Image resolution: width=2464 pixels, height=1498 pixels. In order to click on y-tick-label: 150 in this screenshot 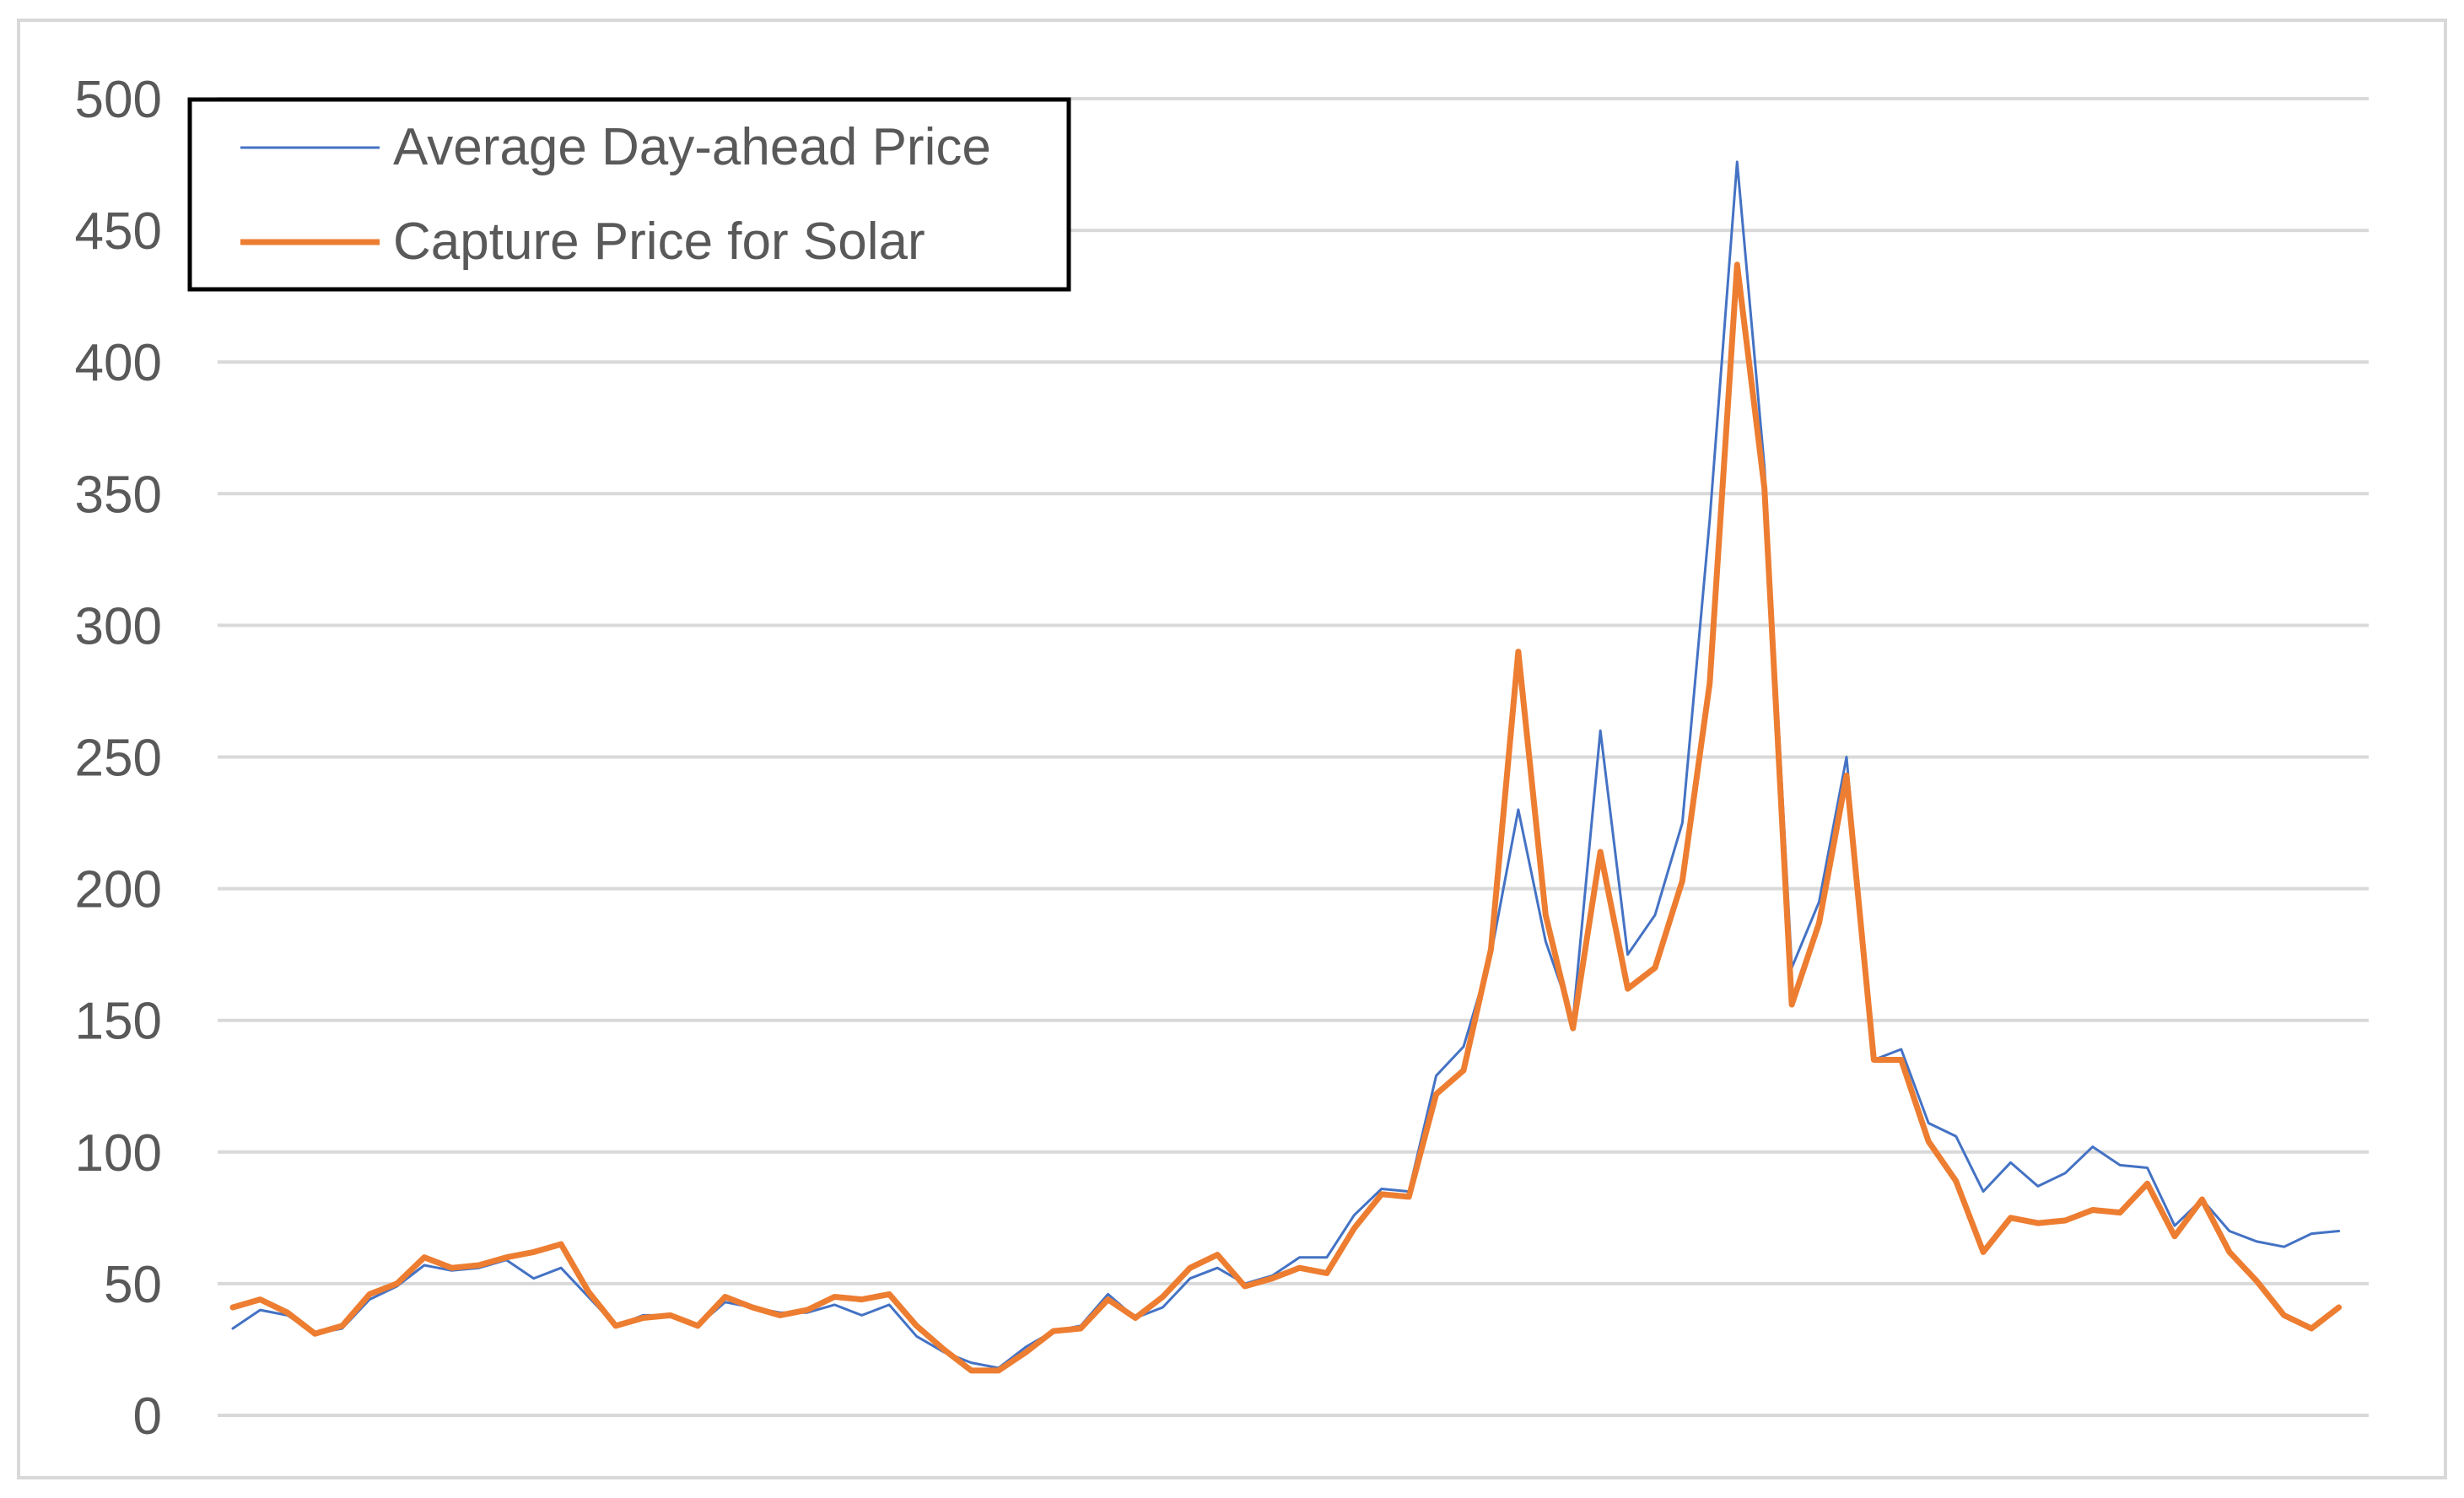, I will do `click(119, 1022)`.